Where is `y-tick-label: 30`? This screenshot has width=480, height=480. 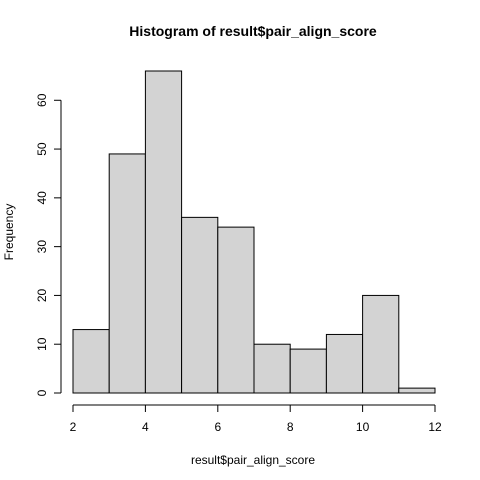 y-tick-label: 30 is located at coordinates (42, 247).